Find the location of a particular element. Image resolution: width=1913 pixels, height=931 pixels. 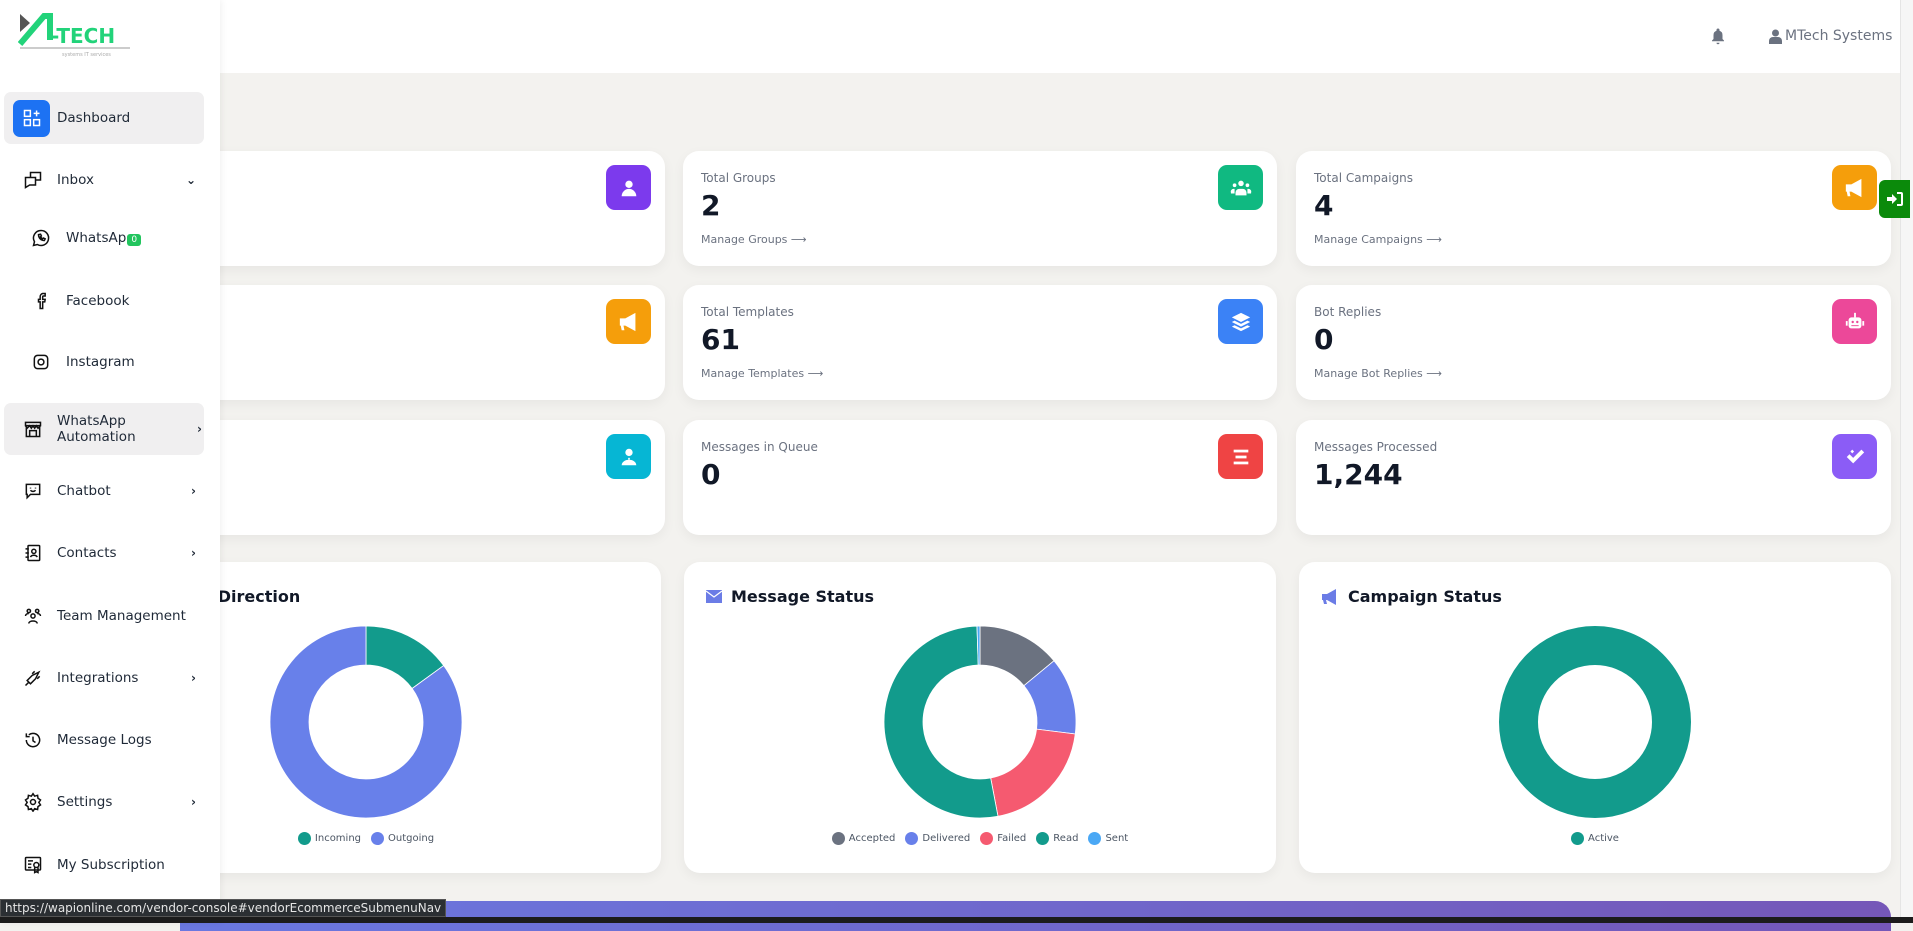

manage-link: Manage Templates ⟶ is located at coordinates (762, 373).